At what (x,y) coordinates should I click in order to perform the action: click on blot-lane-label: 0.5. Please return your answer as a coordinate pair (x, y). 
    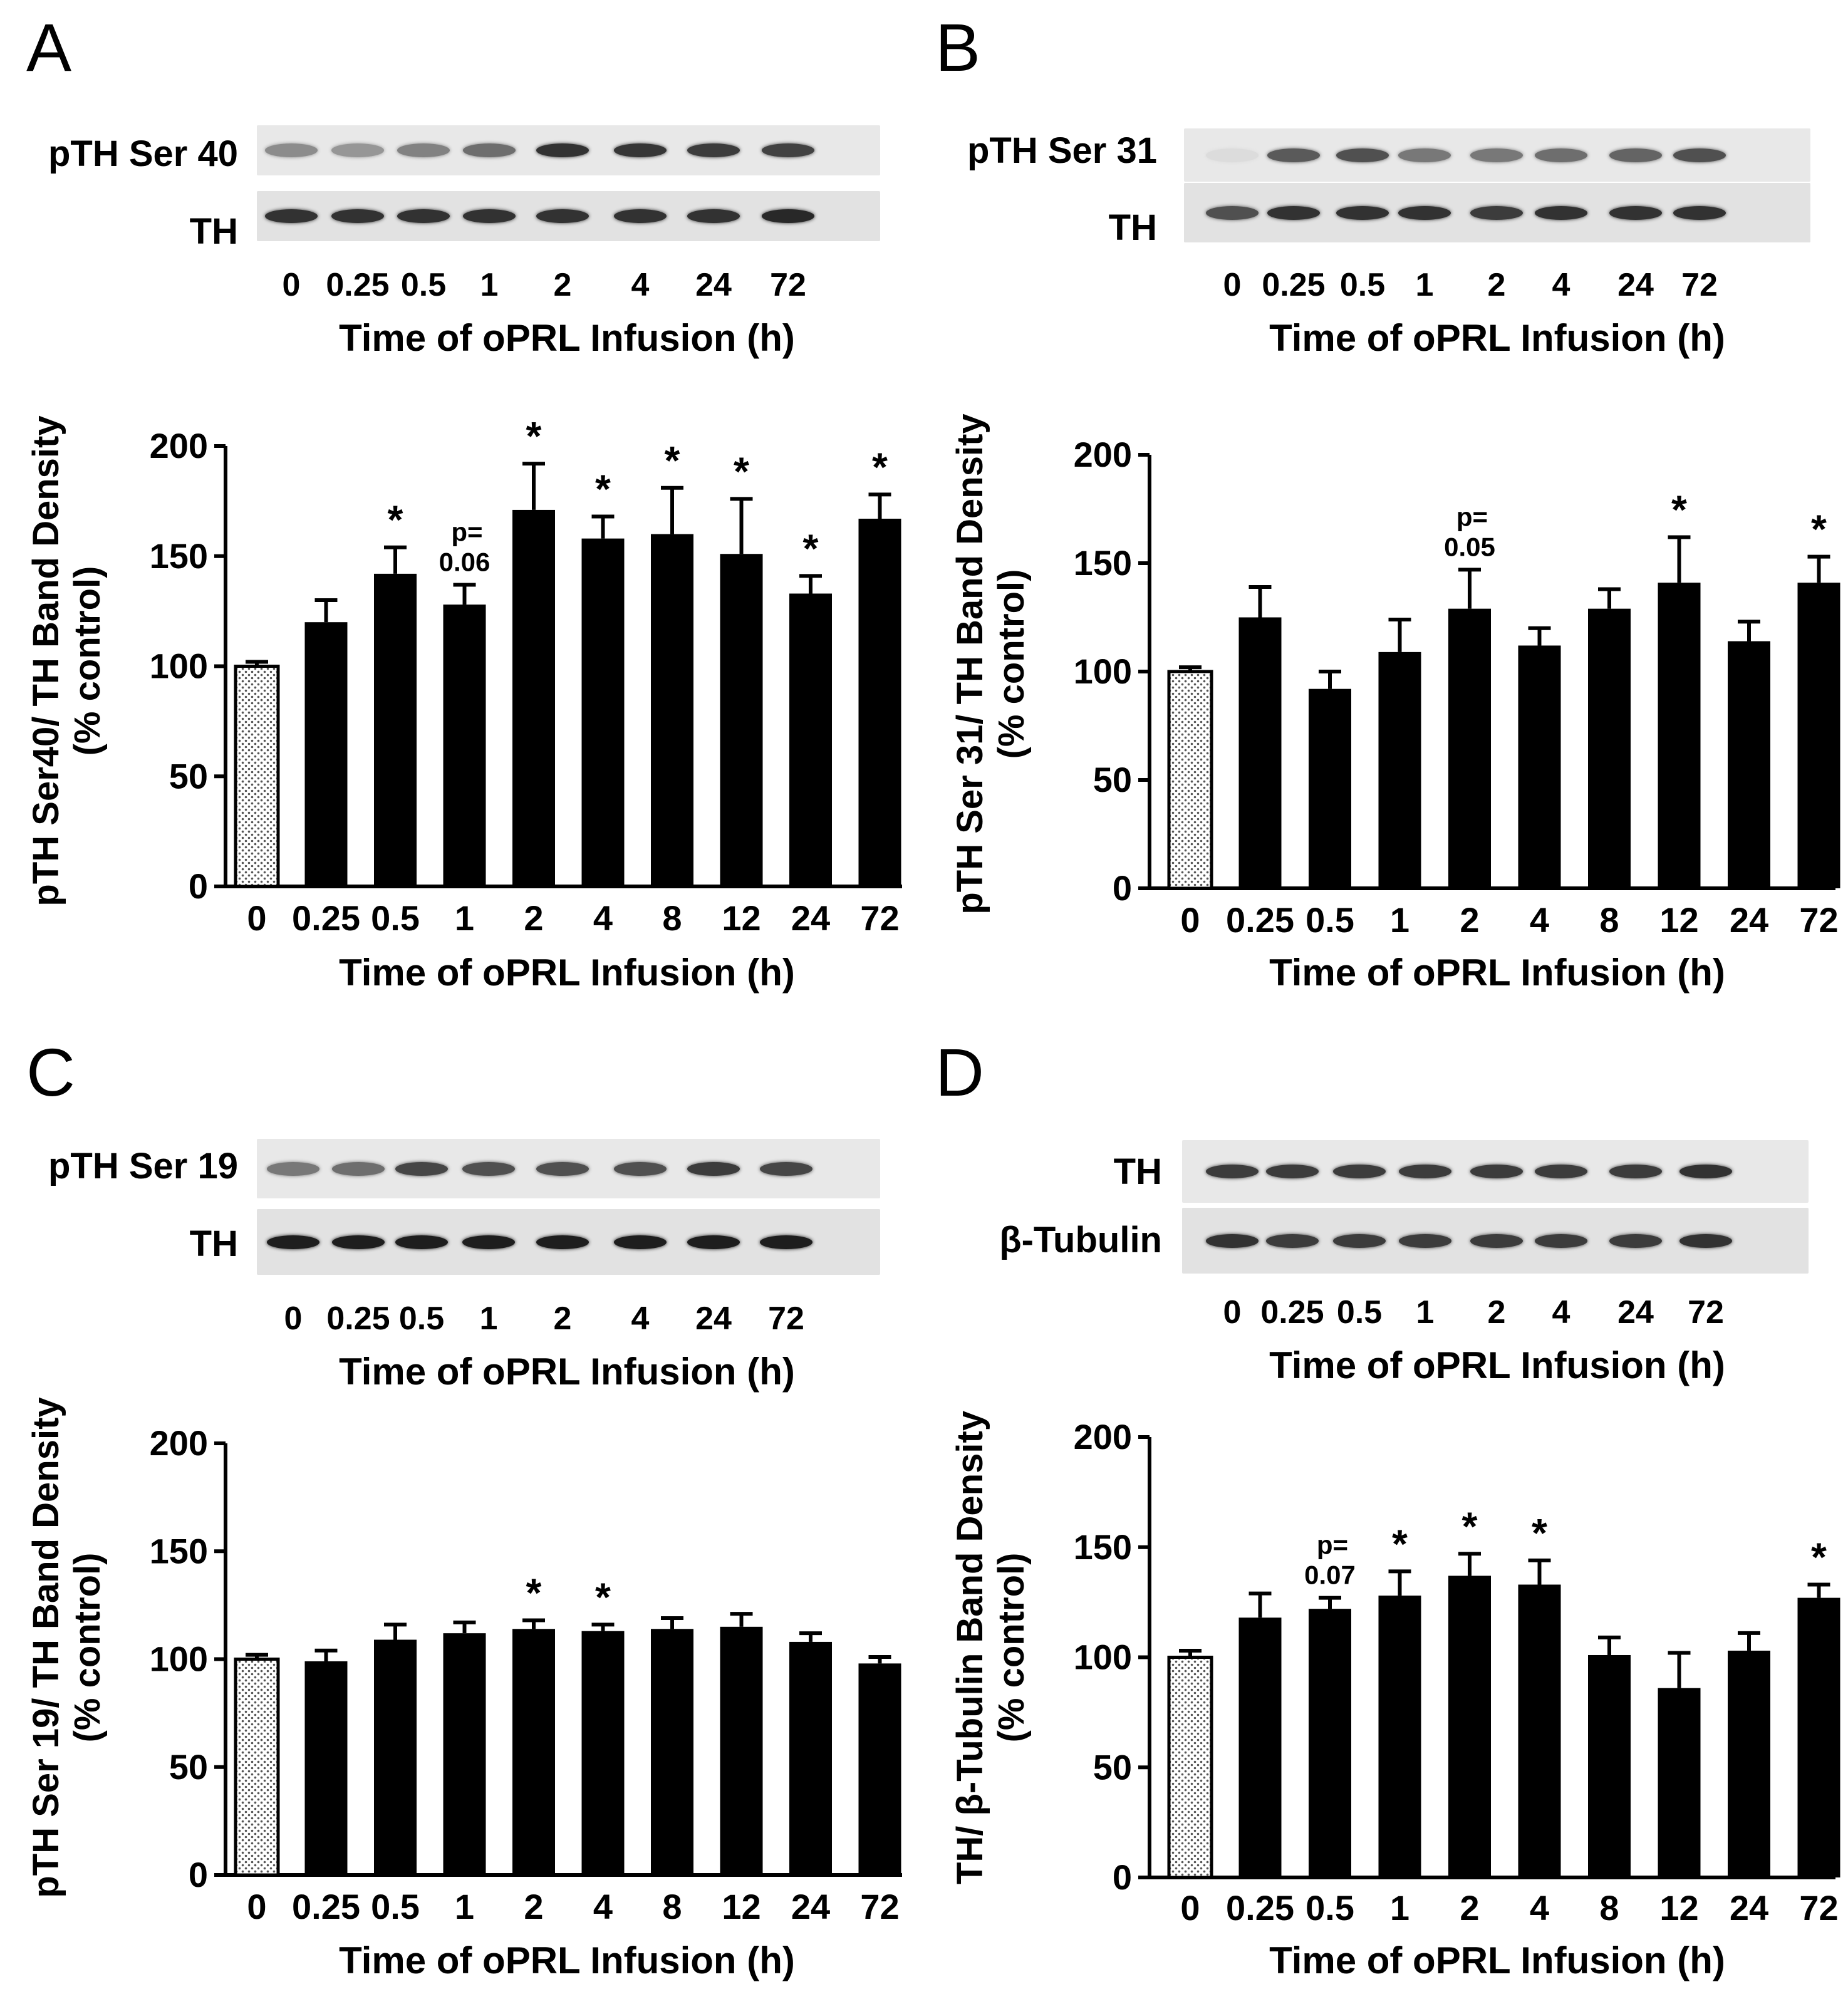
    Looking at the image, I should click on (1362, 285).